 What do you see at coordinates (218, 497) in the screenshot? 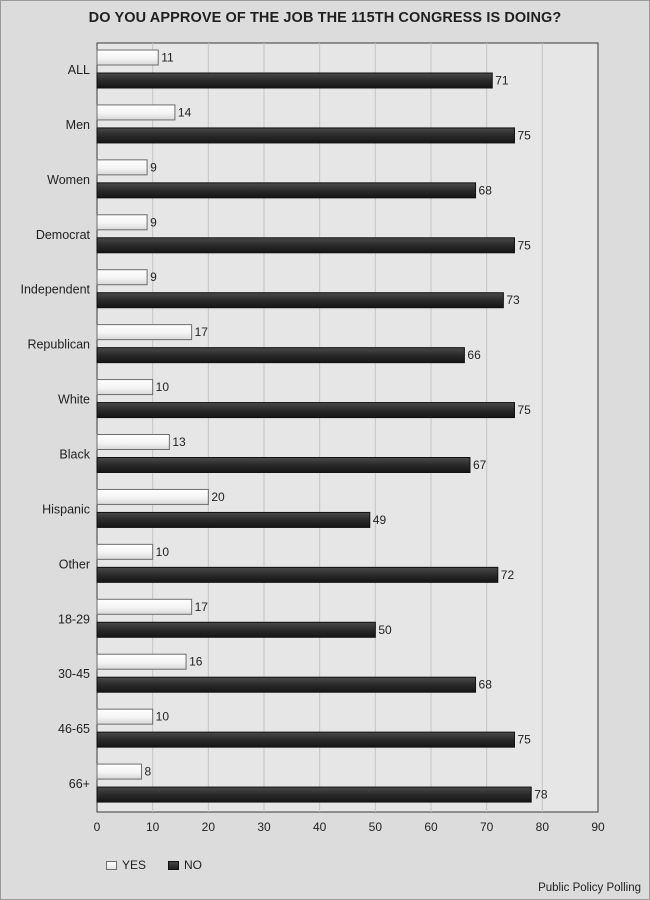
I see `data-label: 20` at bounding box center [218, 497].